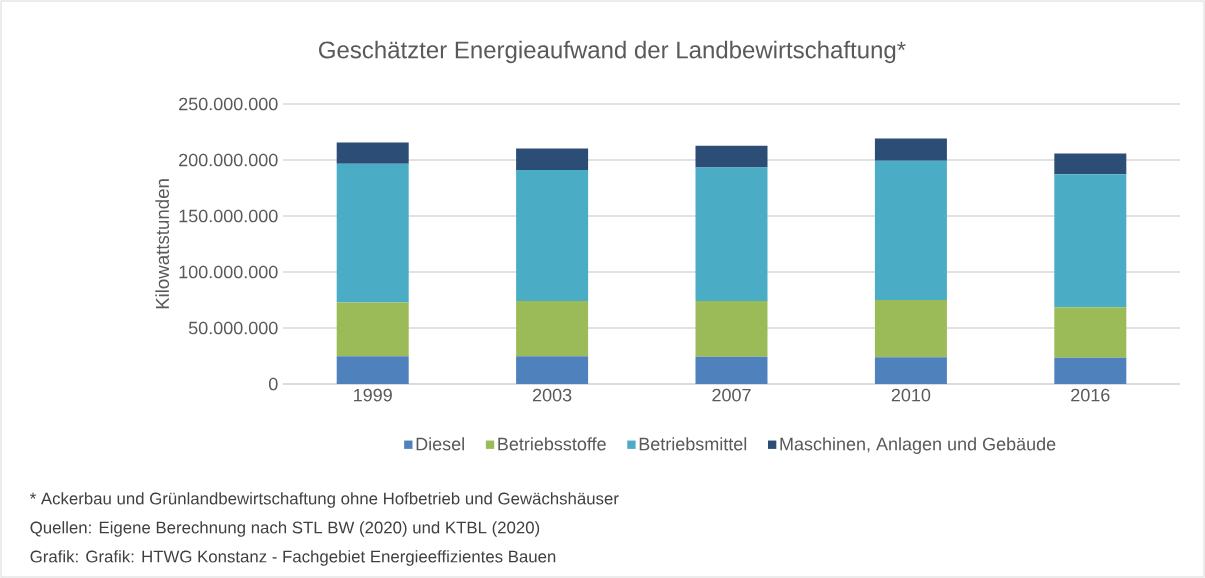  Describe the element at coordinates (285, 529) in the screenshot. I see `source-note: Quellen: Eigene Berechnung nach STL BW (2020) und KTBL (2020)` at that location.